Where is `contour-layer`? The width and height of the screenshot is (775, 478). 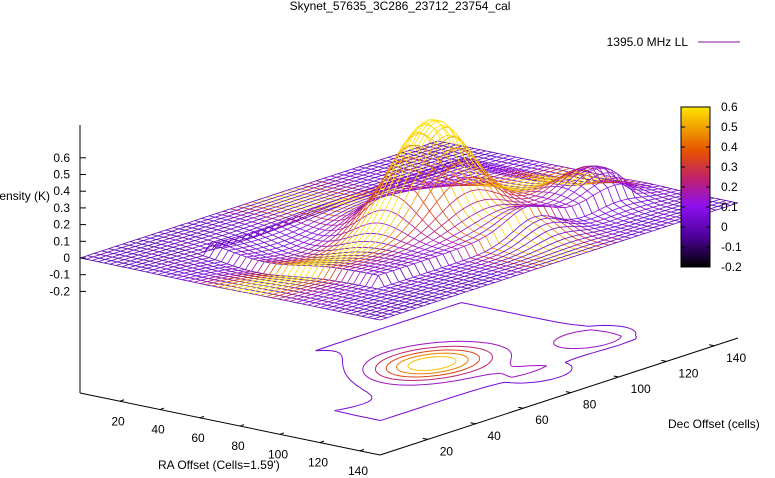 contour-layer is located at coordinates (476, 361).